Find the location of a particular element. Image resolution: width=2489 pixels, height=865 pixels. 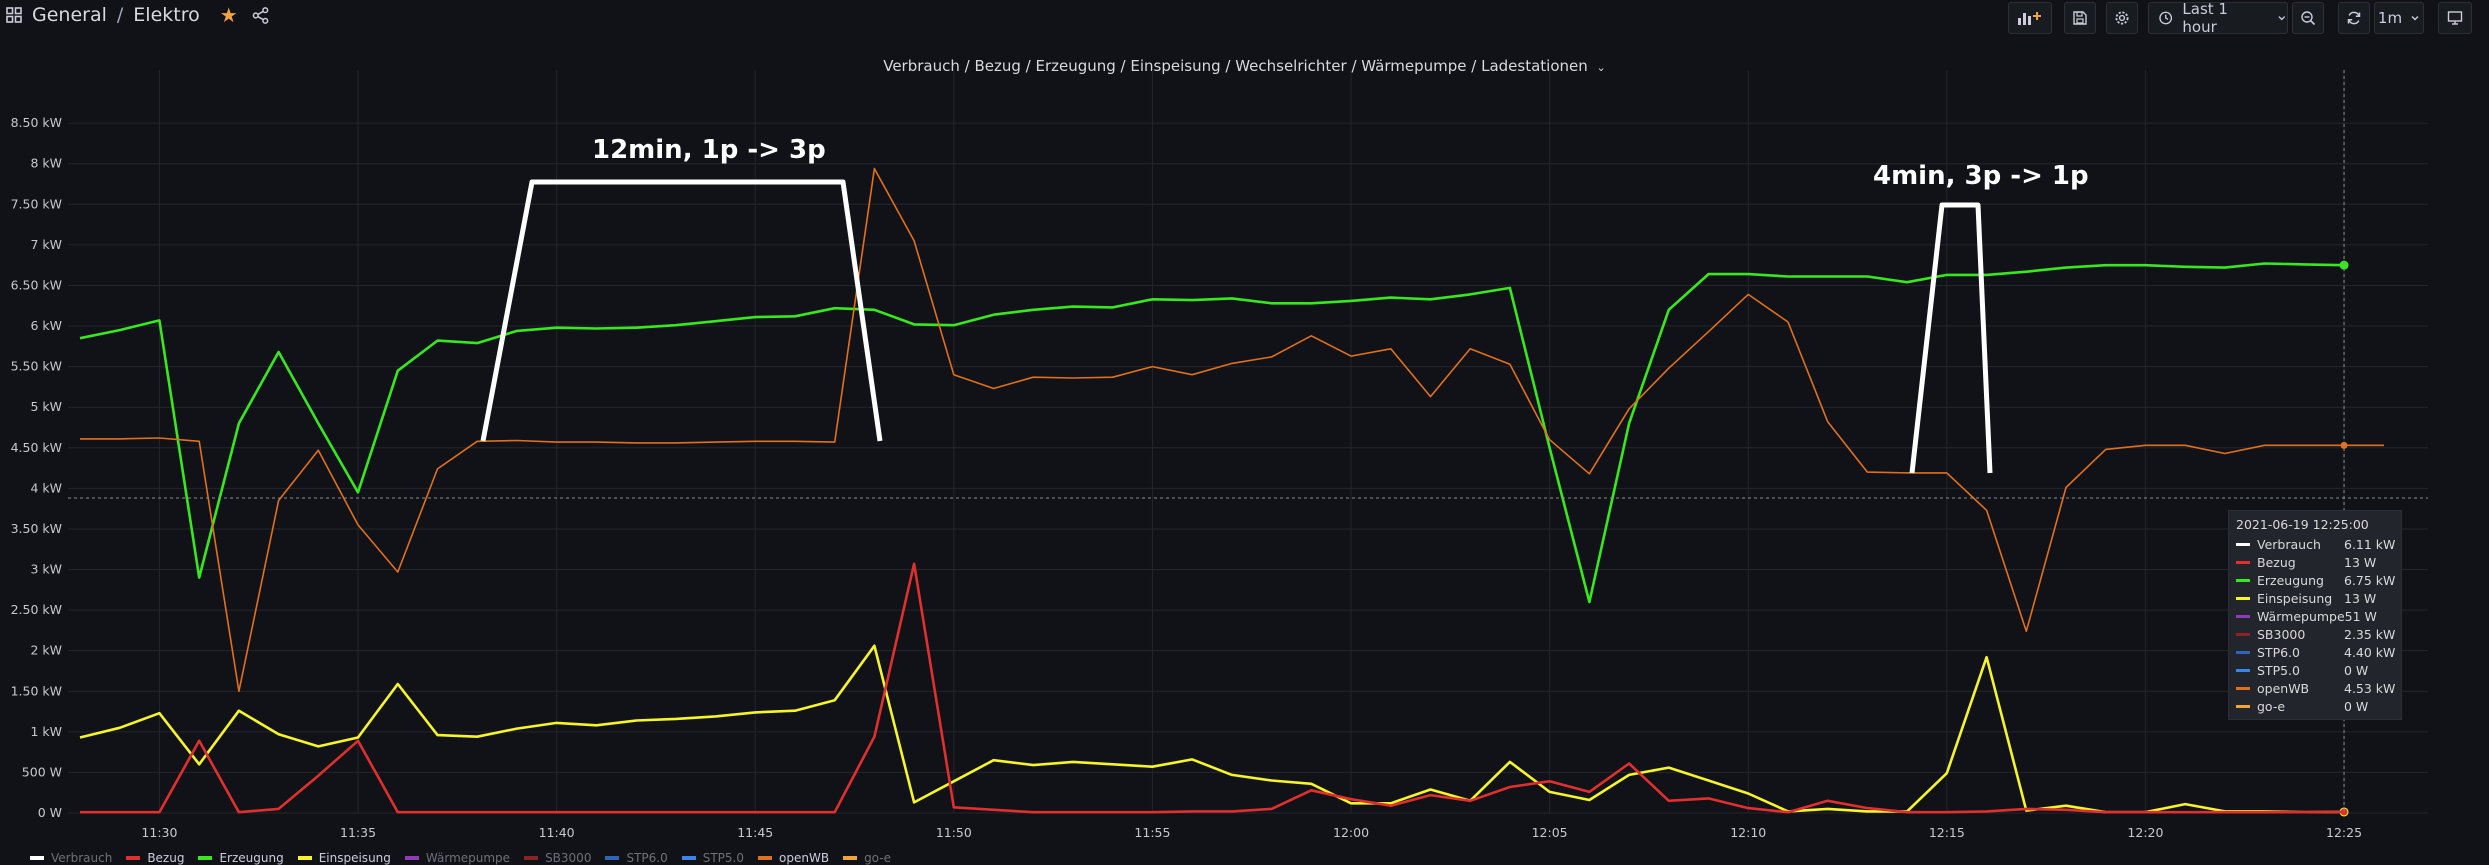

legend-label: Erzeugung is located at coordinates (251, 858).